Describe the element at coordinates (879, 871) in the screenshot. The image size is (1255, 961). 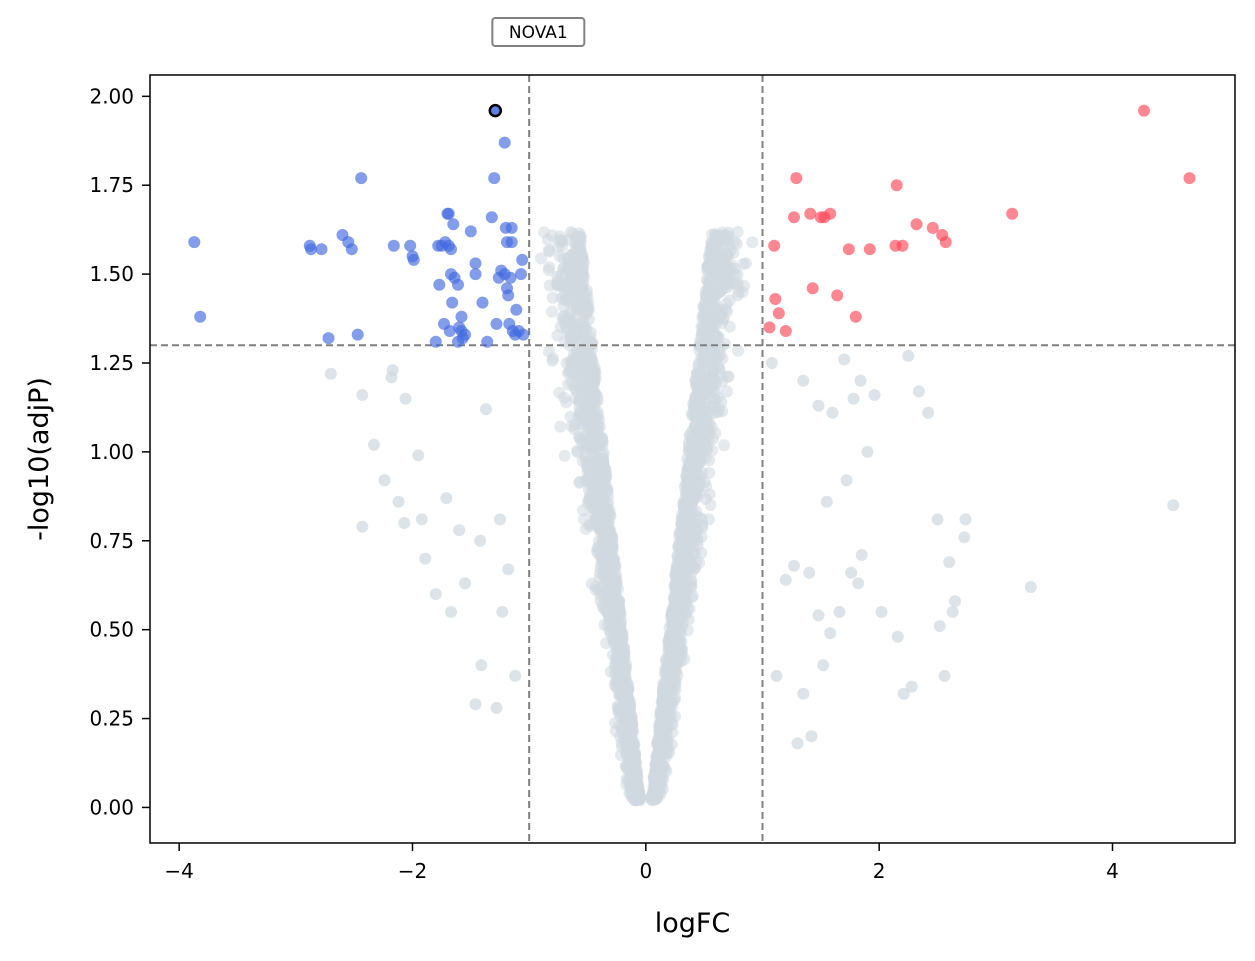
I see `x-tick-label: 2` at that location.